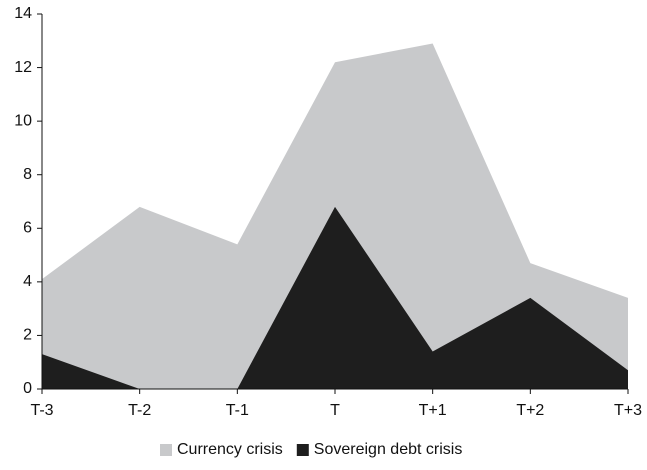 This screenshot has width=647, height=470. I want to click on y-tick-label: 12, so click(23, 67).